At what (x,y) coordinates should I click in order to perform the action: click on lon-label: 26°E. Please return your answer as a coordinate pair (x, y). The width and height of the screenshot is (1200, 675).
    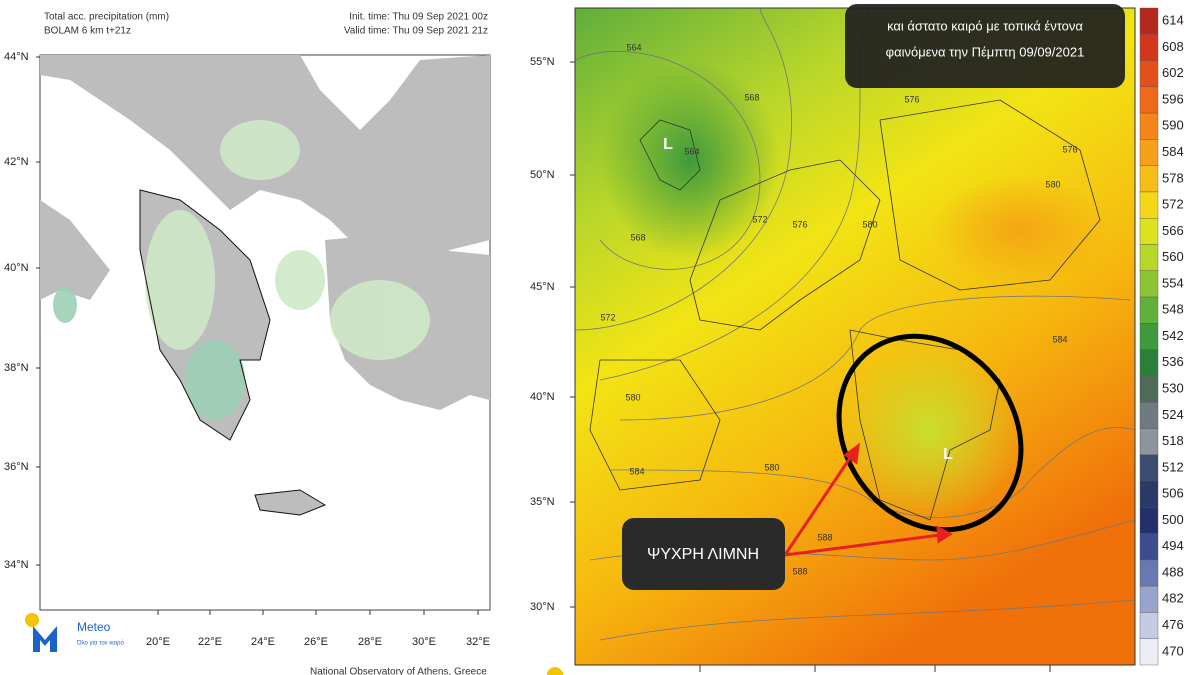
    Looking at the image, I should click on (316, 642).